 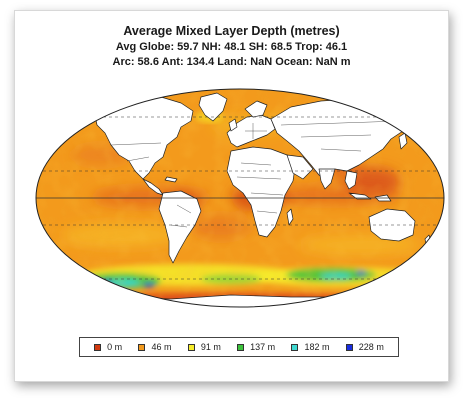 What do you see at coordinates (210, 347) in the screenshot?
I see `legend-label: 91 m` at bounding box center [210, 347].